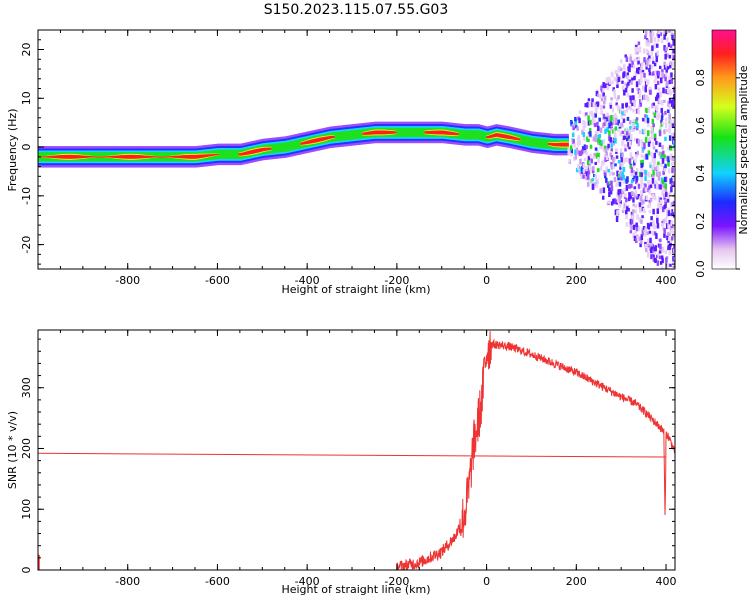  What do you see at coordinates (666, 280) in the screenshot?
I see `spectrogram-x-tick-label: 400` at bounding box center [666, 280].